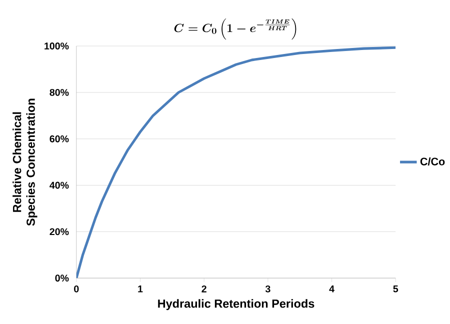 This screenshot has height=324, width=450. Describe the element at coordinates (140, 288) in the screenshot. I see `x-tick-label: 1` at that location.